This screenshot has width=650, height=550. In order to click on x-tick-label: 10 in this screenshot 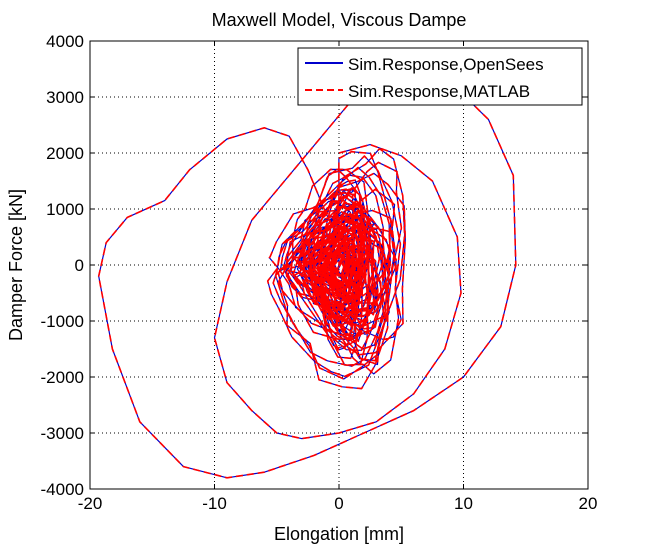, I will do `click(463, 503)`.